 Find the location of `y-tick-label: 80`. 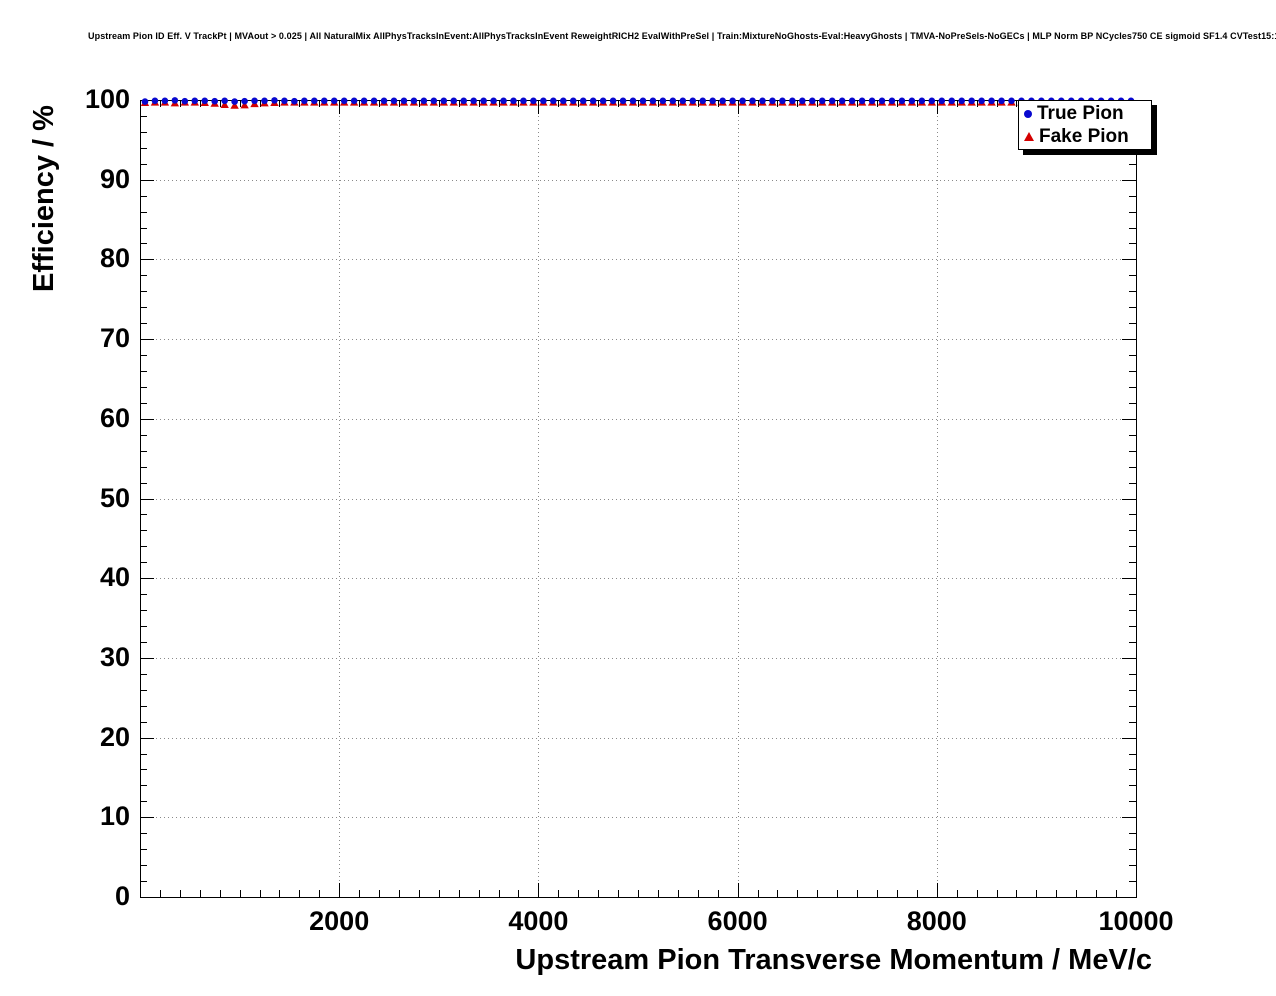

y-tick-label: 80 is located at coordinates (114, 258).